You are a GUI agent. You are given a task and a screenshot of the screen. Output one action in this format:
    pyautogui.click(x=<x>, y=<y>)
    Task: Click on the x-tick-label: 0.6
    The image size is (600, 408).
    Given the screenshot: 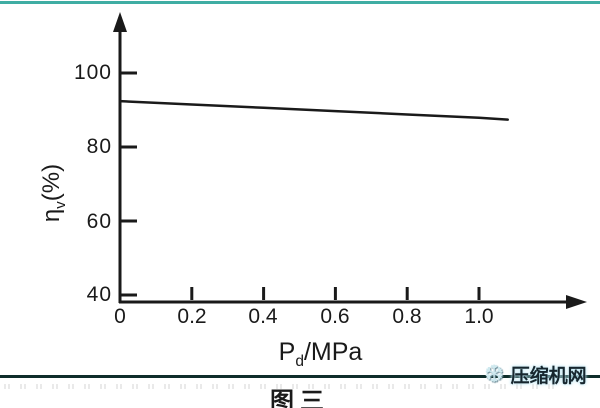 What is the action you would take?
    pyautogui.click(x=335, y=316)
    